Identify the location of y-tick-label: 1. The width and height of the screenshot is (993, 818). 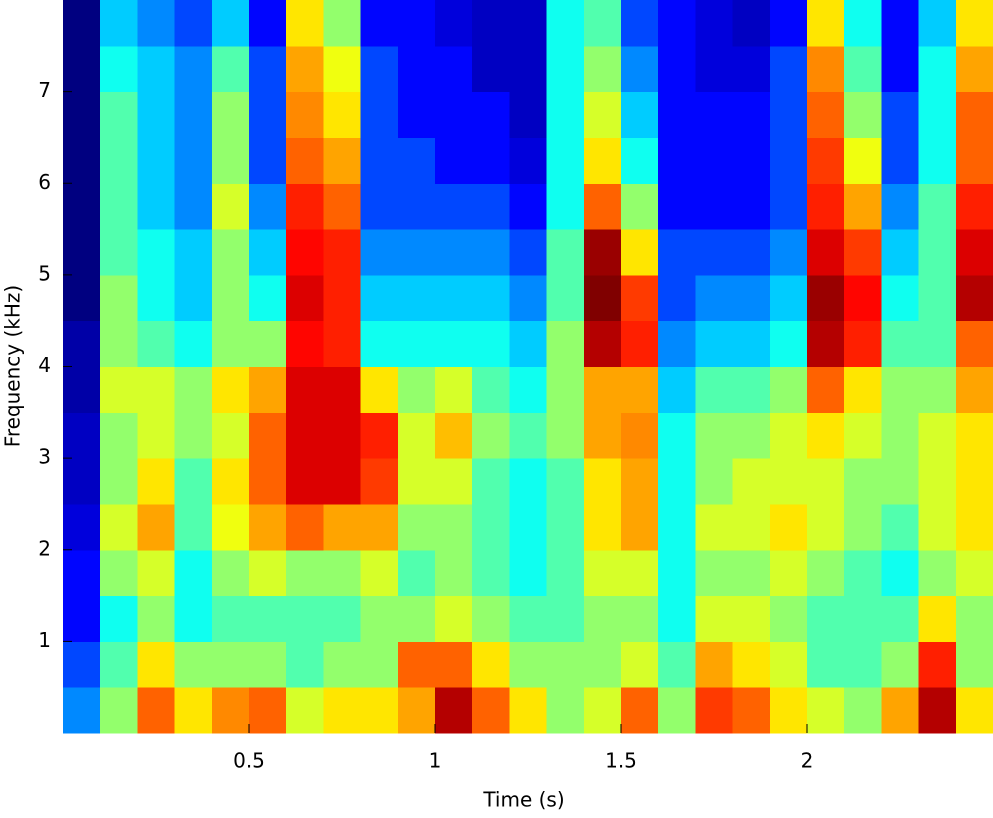
(44, 640).